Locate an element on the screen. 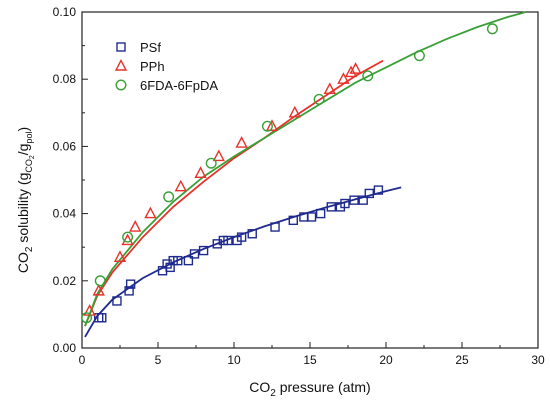 The image size is (550, 408). legend-marker-triangle is located at coordinates (121, 64).